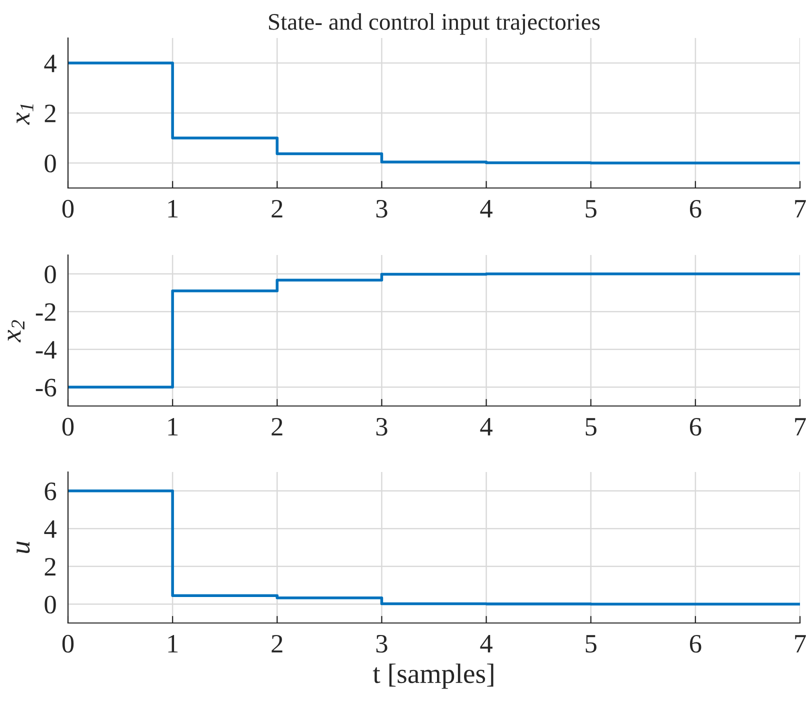 Image resolution: width=806 pixels, height=704 pixels. I want to click on y-axis-title: x$_{2}$, so click(16, 331).